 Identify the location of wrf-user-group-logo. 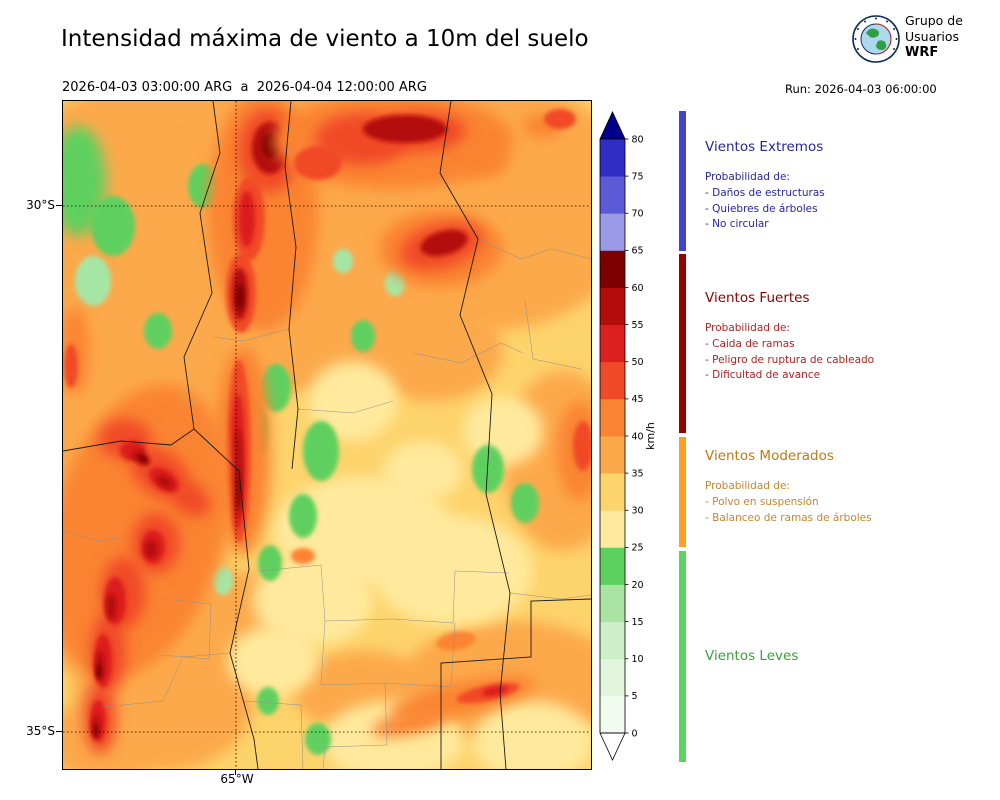
(876, 39).